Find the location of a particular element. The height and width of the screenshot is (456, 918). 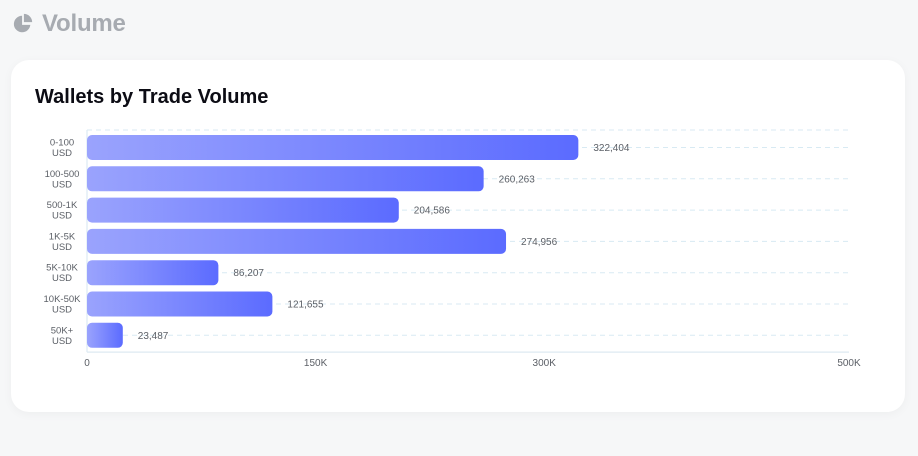

category-label: 1K-5K USD is located at coordinates (62, 242).